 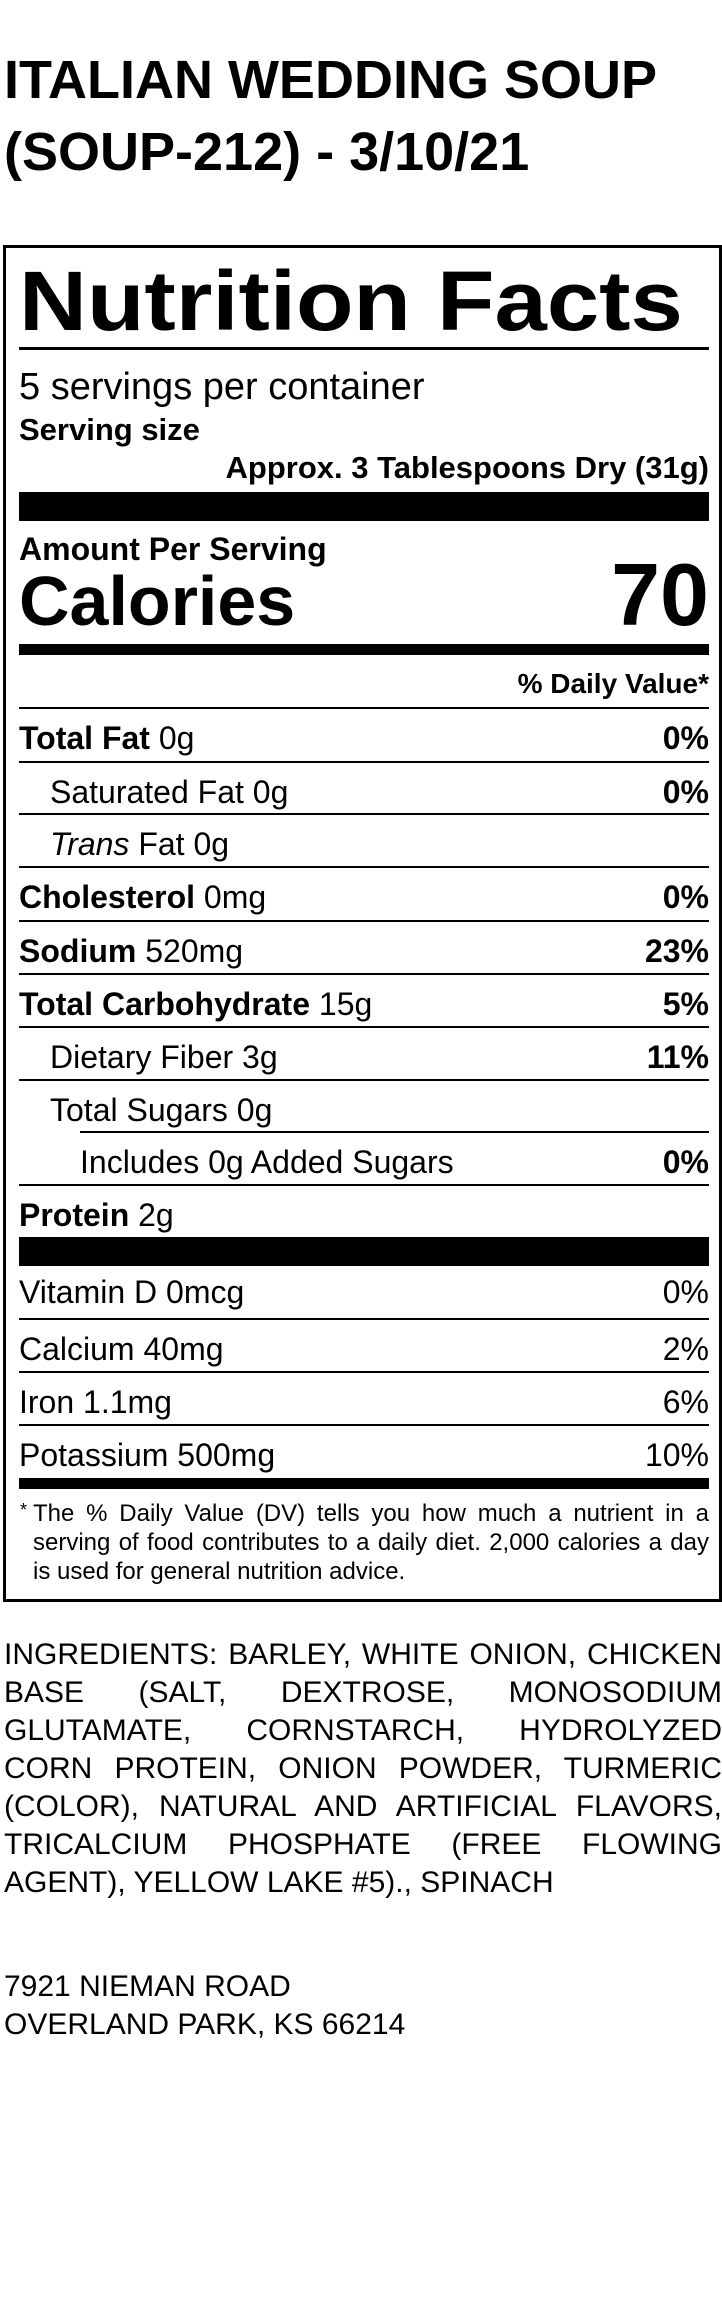 What do you see at coordinates (677, 1057) in the screenshot?
I see `nutrient-dv: 11%` at bounding box center [677, 1057].